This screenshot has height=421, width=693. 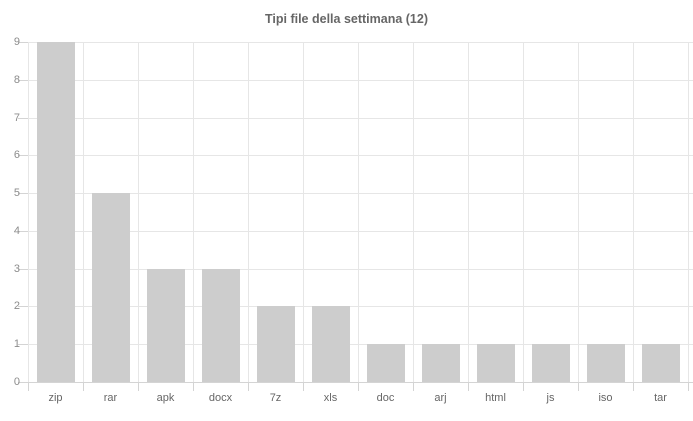 What do you see at coordinates (551, 363) in the screenshot?
I see `bar-js` at bounding box center [551, 363].